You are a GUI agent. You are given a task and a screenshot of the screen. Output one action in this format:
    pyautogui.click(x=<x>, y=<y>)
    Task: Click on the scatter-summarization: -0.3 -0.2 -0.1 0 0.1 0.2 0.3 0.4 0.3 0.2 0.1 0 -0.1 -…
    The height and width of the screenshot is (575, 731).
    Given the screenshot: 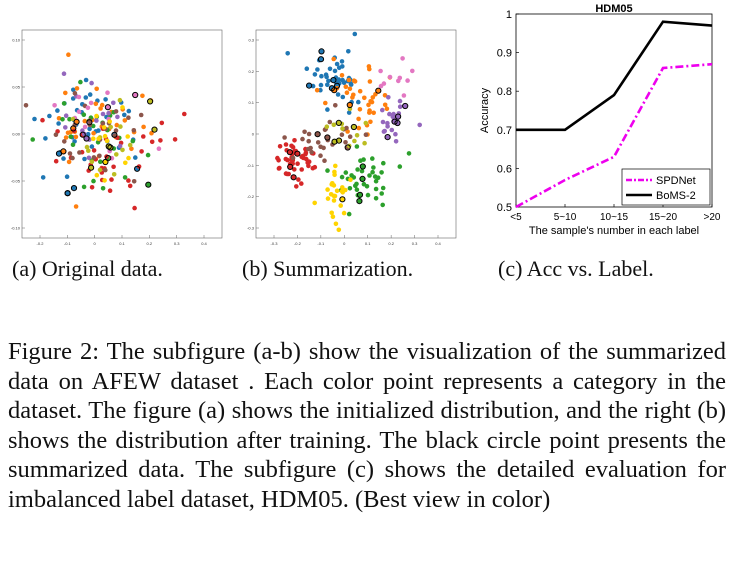 What is the action you would take?
    pyautogui.click(x=352, y=137)
    